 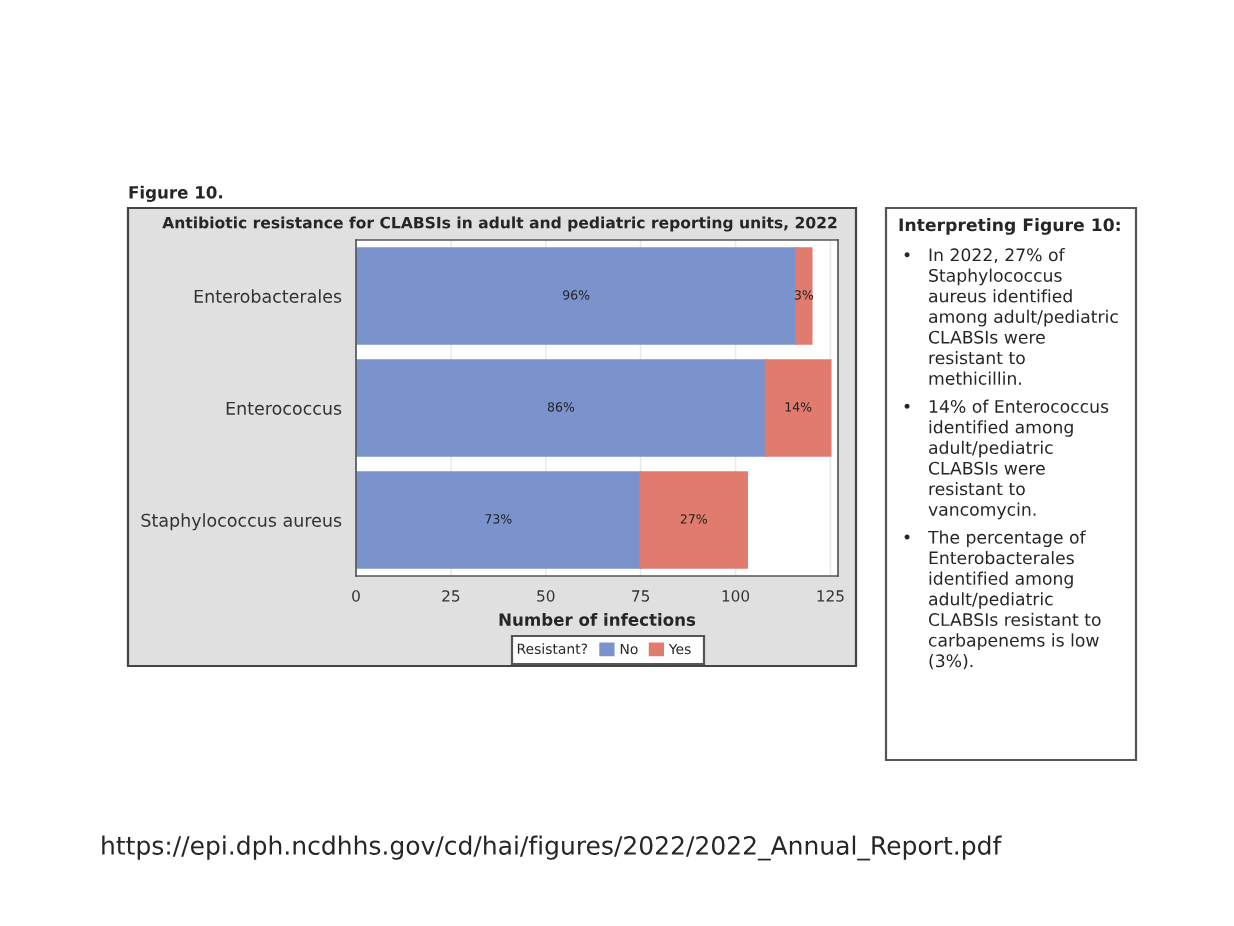 What do you see at coordinates (597, 619) in the screenshot?
I see `x-axis-title: Number of infections` at bounding box center [597, 619].